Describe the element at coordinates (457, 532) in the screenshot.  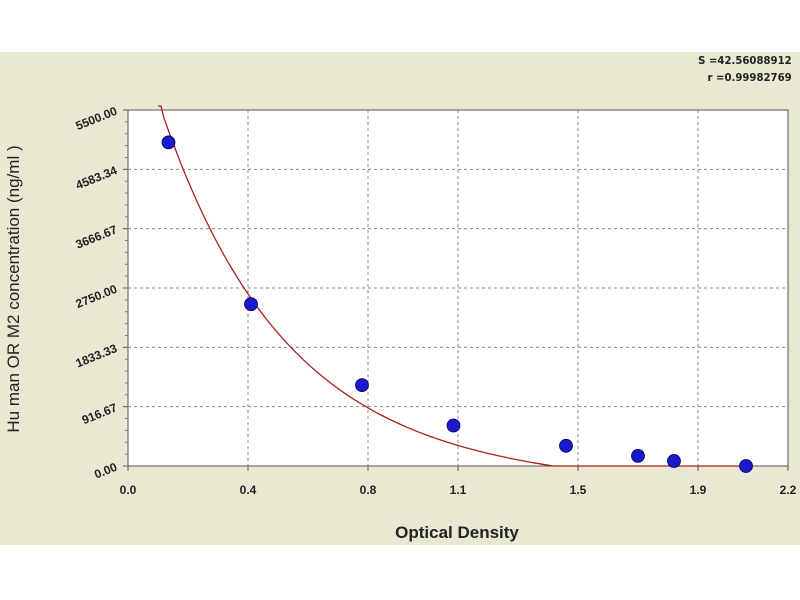
I see `x-axis-label: Optical Density` at that location.